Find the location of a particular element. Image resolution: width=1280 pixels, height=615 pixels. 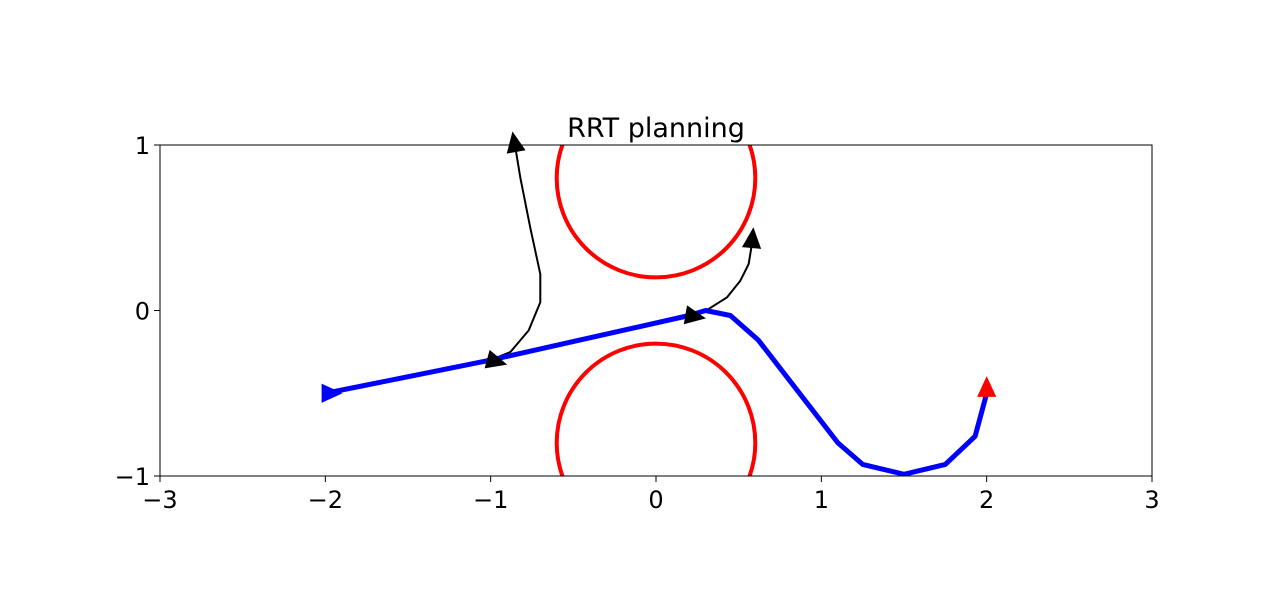

x-tick-label: −2 is located at coordinates (325, 500).